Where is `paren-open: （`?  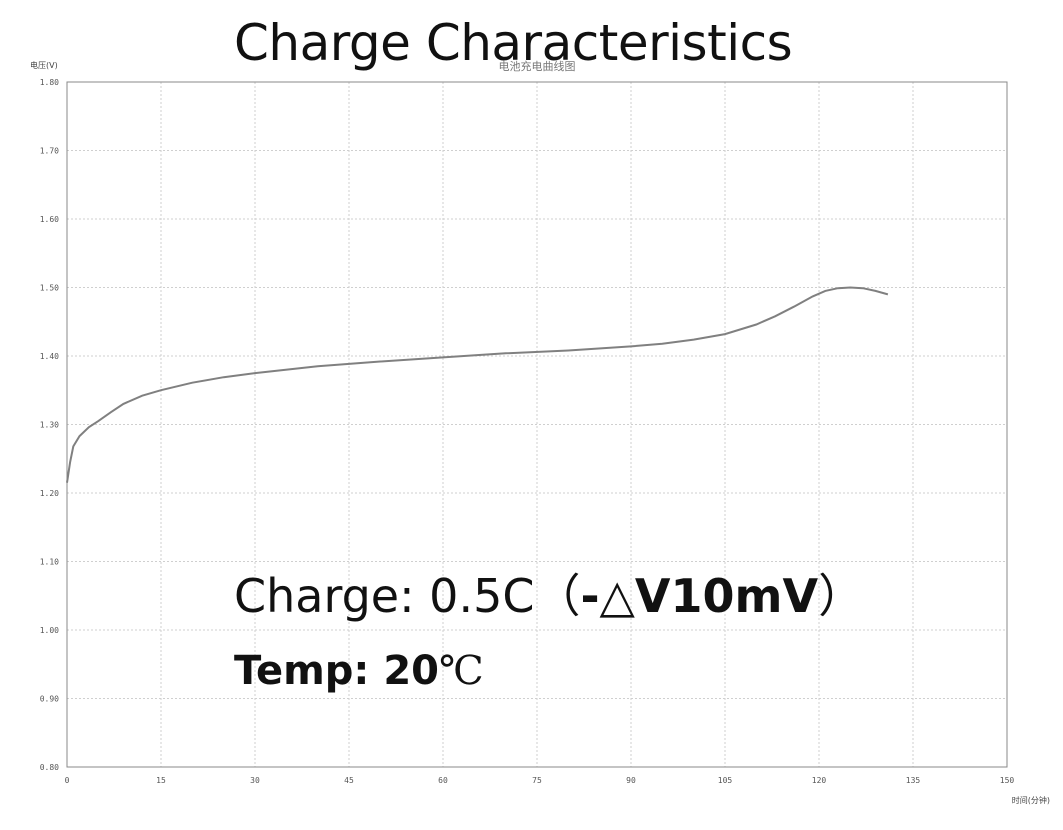 paren-open: （ is located at coordinates (557, 596).